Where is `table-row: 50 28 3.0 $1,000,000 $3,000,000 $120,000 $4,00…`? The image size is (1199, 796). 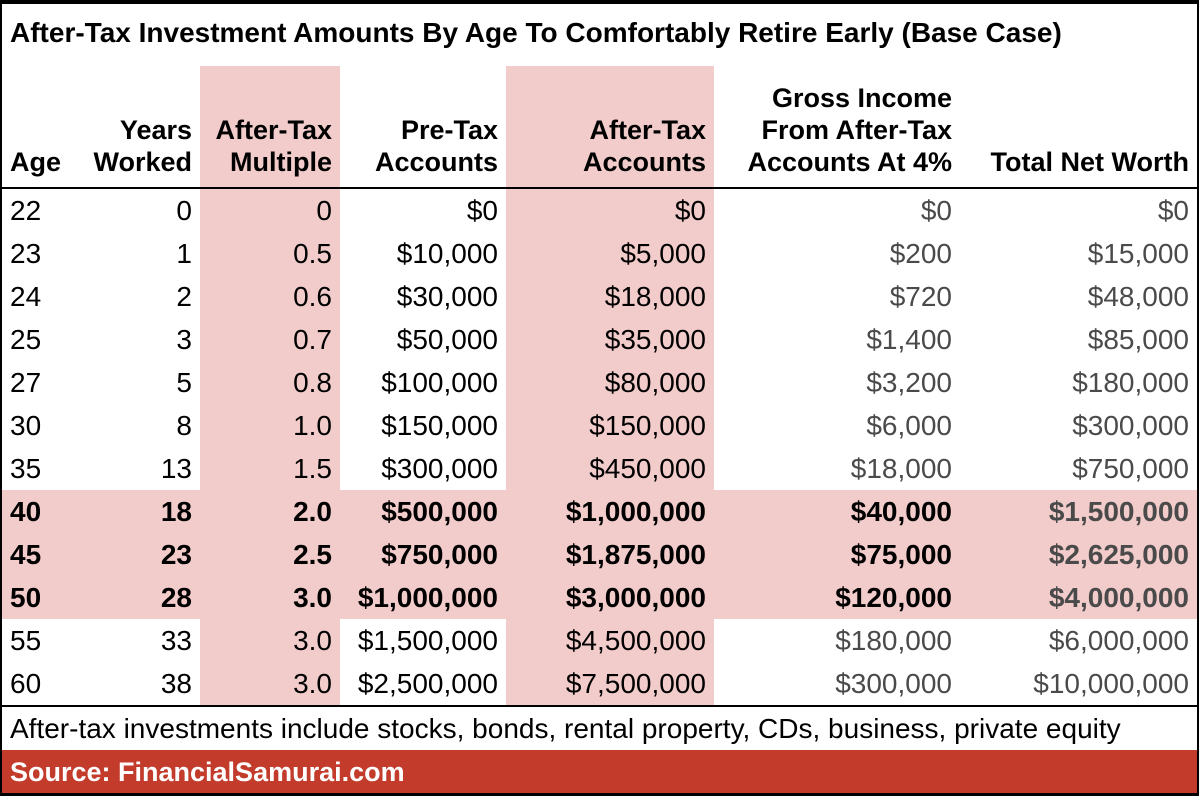 table-row: 50 28 3.0 $1,000,000 $3,000,000 $120,000 $4,00… is located at coordinates (599, 597).